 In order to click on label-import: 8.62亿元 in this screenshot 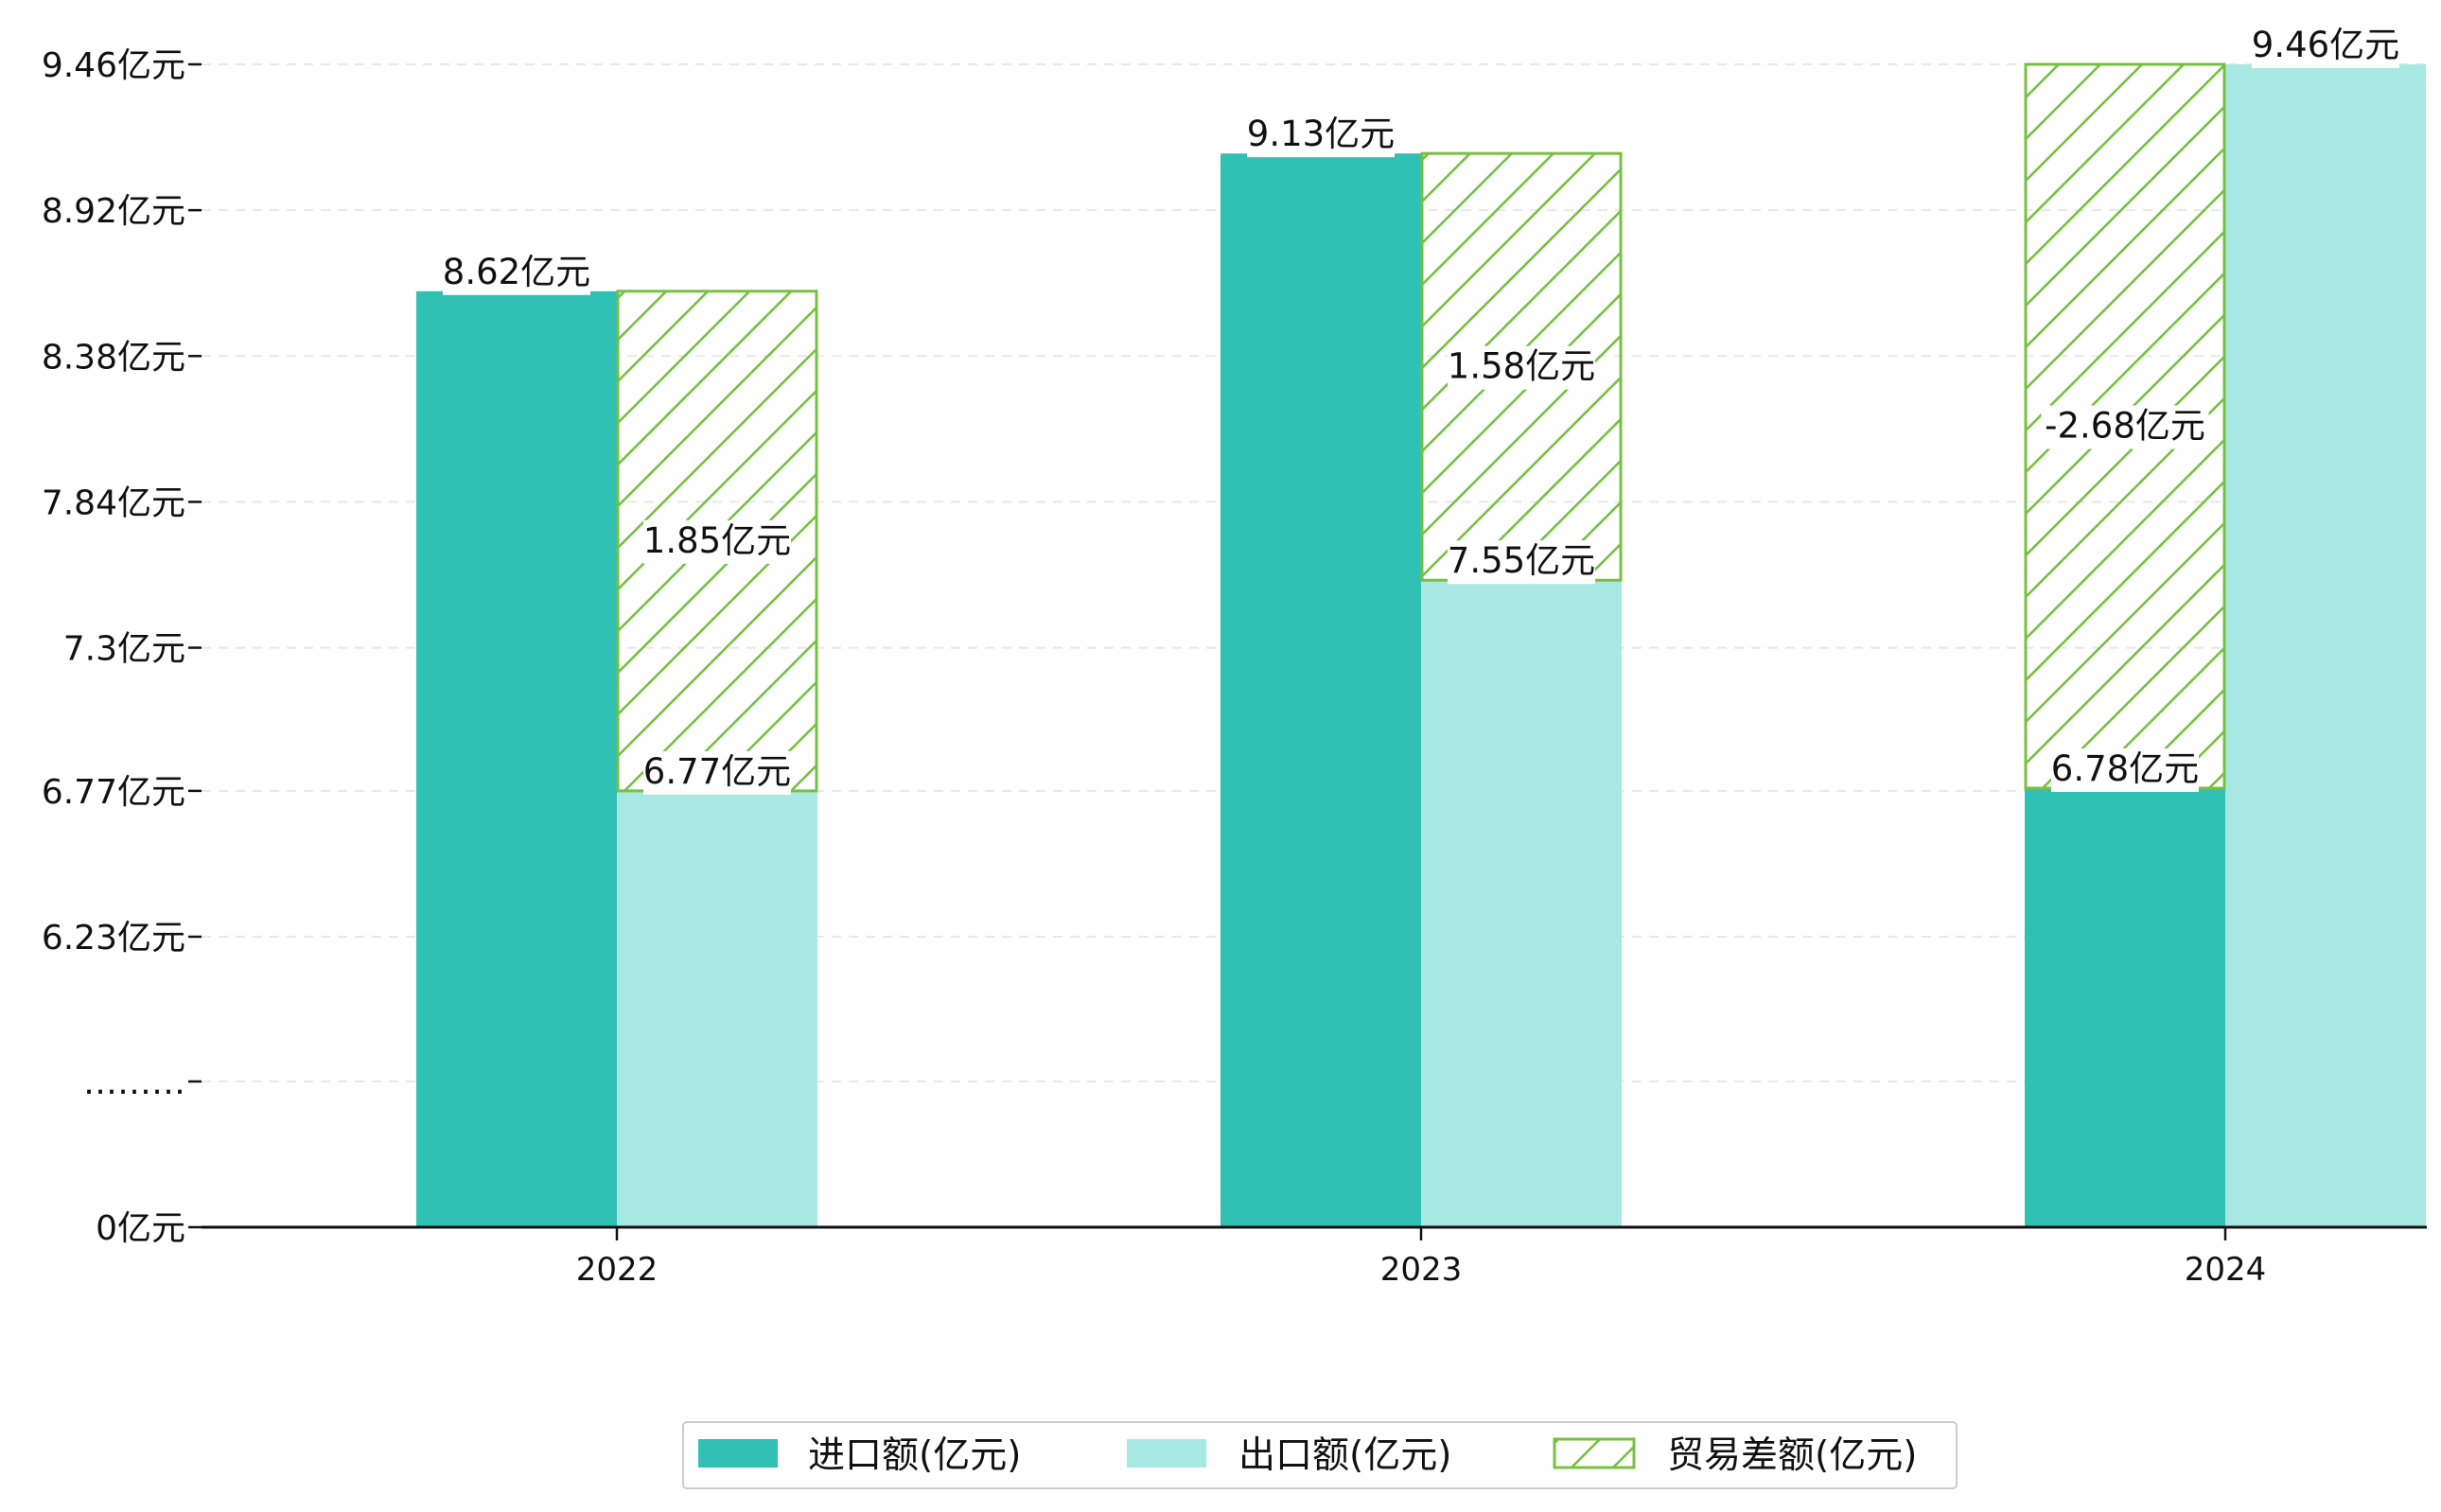, I will do `click(516, 272)`.